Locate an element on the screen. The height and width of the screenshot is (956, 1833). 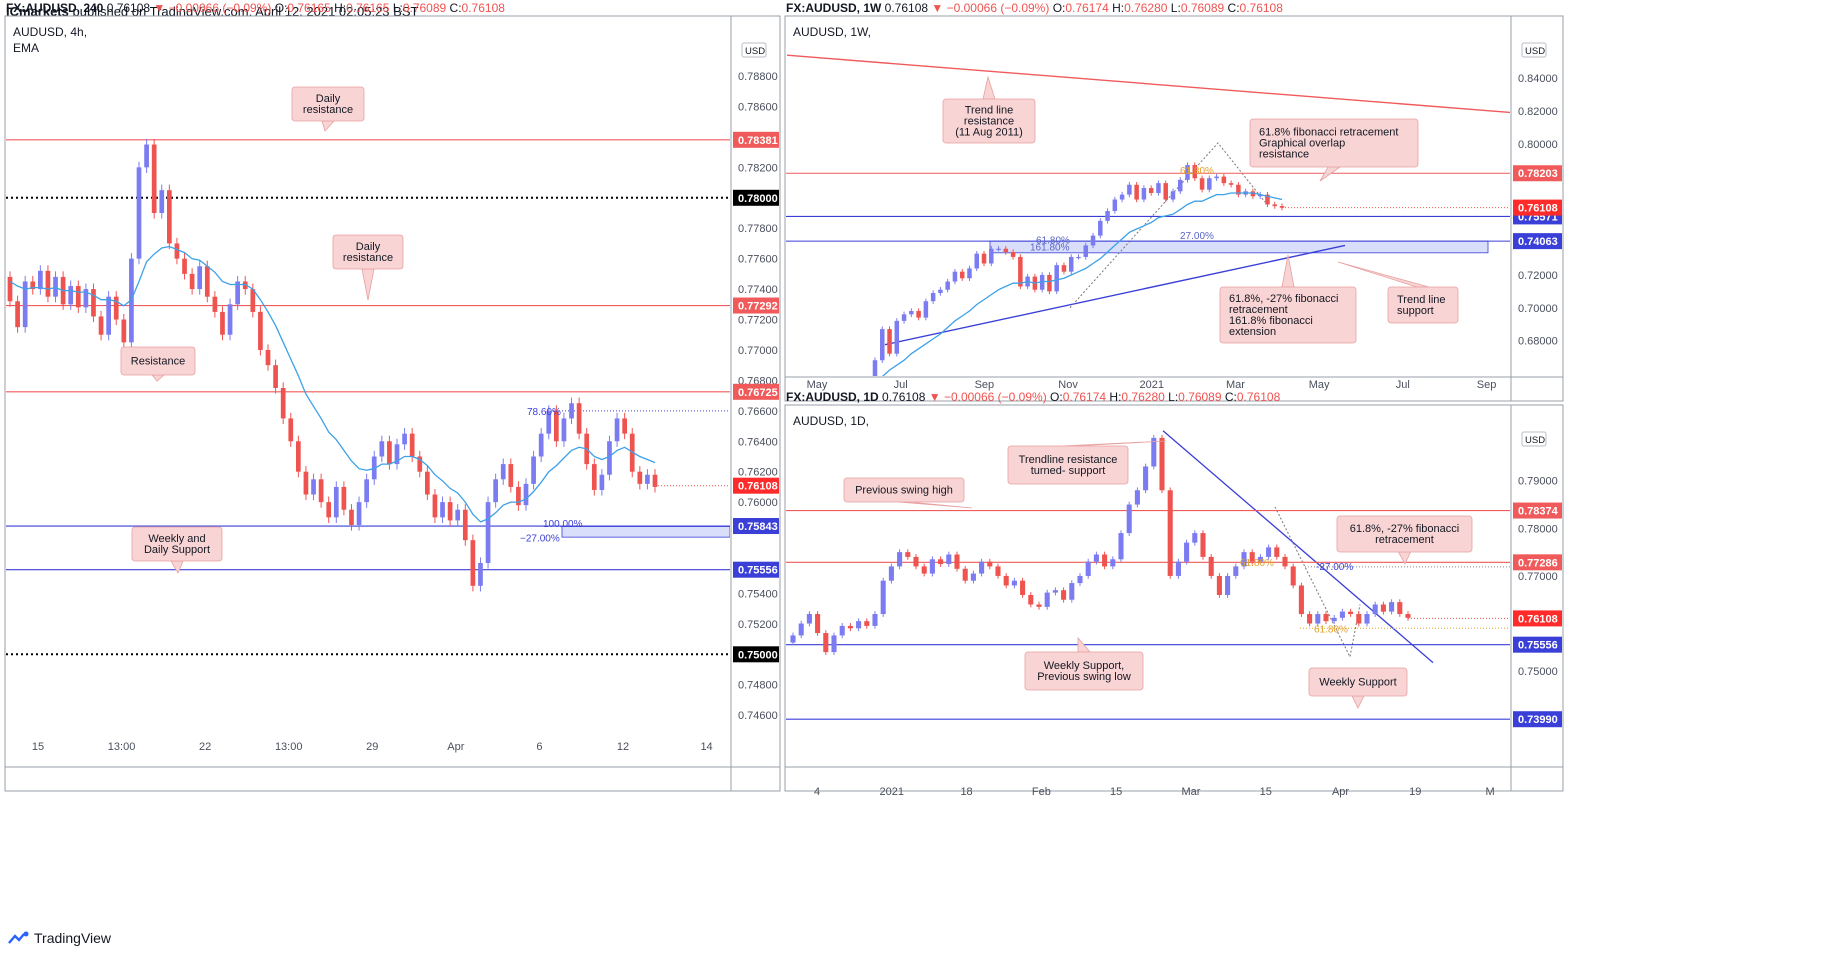
currency-badge-weekly: USD is located at coordinates (1534, 50).